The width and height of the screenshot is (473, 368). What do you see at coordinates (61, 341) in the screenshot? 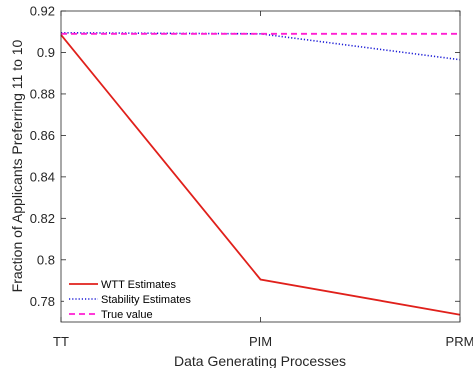
I see `x-tick-label: TT` at bounding box center [61, 341].